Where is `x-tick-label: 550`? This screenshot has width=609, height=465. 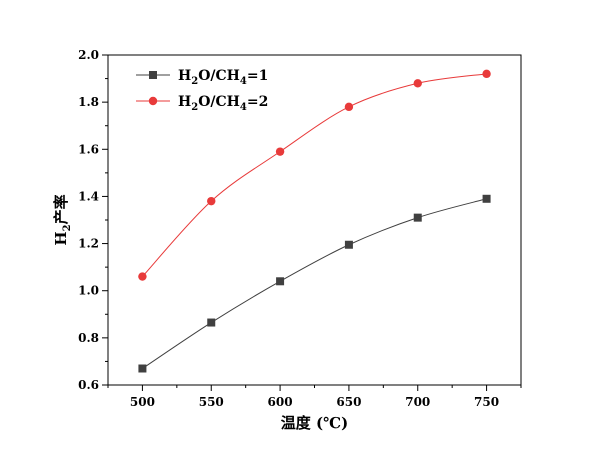 x-tick-label: 550 is located at coordinates (211, 402).